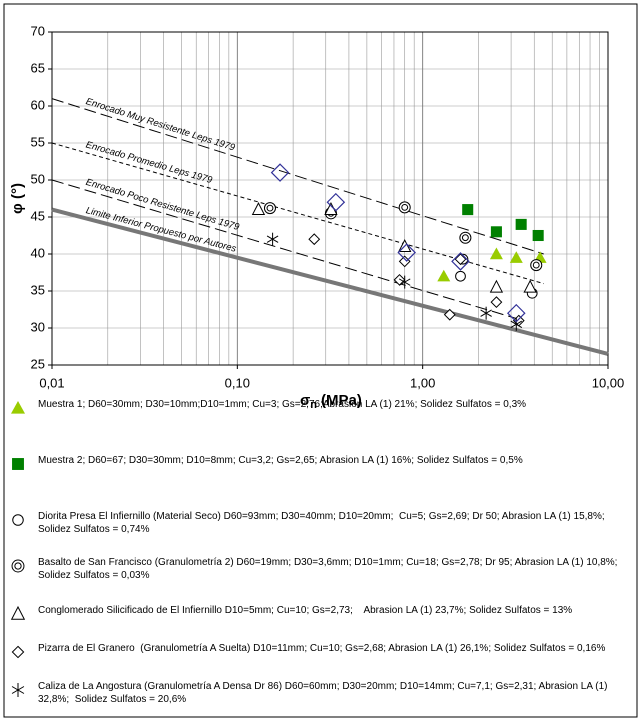 Image resolution: width=642 pixels, height=726 pixels. Describe the element at coordinates (38, 215) in the screenshot. I see `y-tick-label: 45` at that location.